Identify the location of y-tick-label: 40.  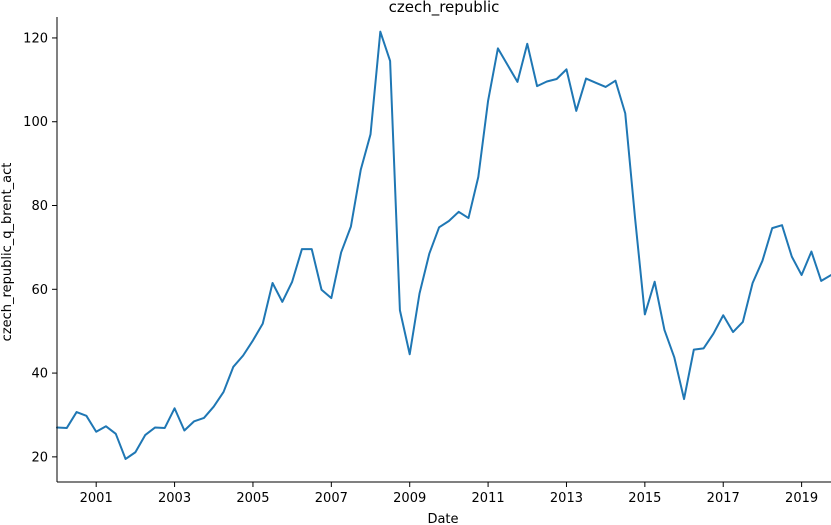
(39, 374).